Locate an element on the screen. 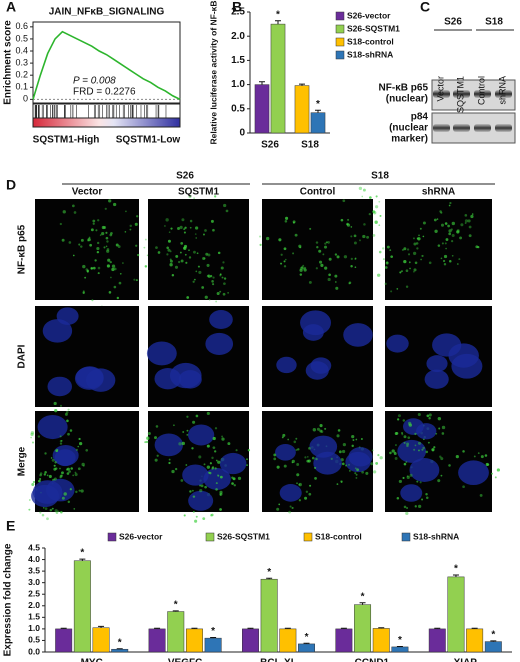  error-bar is located at coordinates (343, 628).